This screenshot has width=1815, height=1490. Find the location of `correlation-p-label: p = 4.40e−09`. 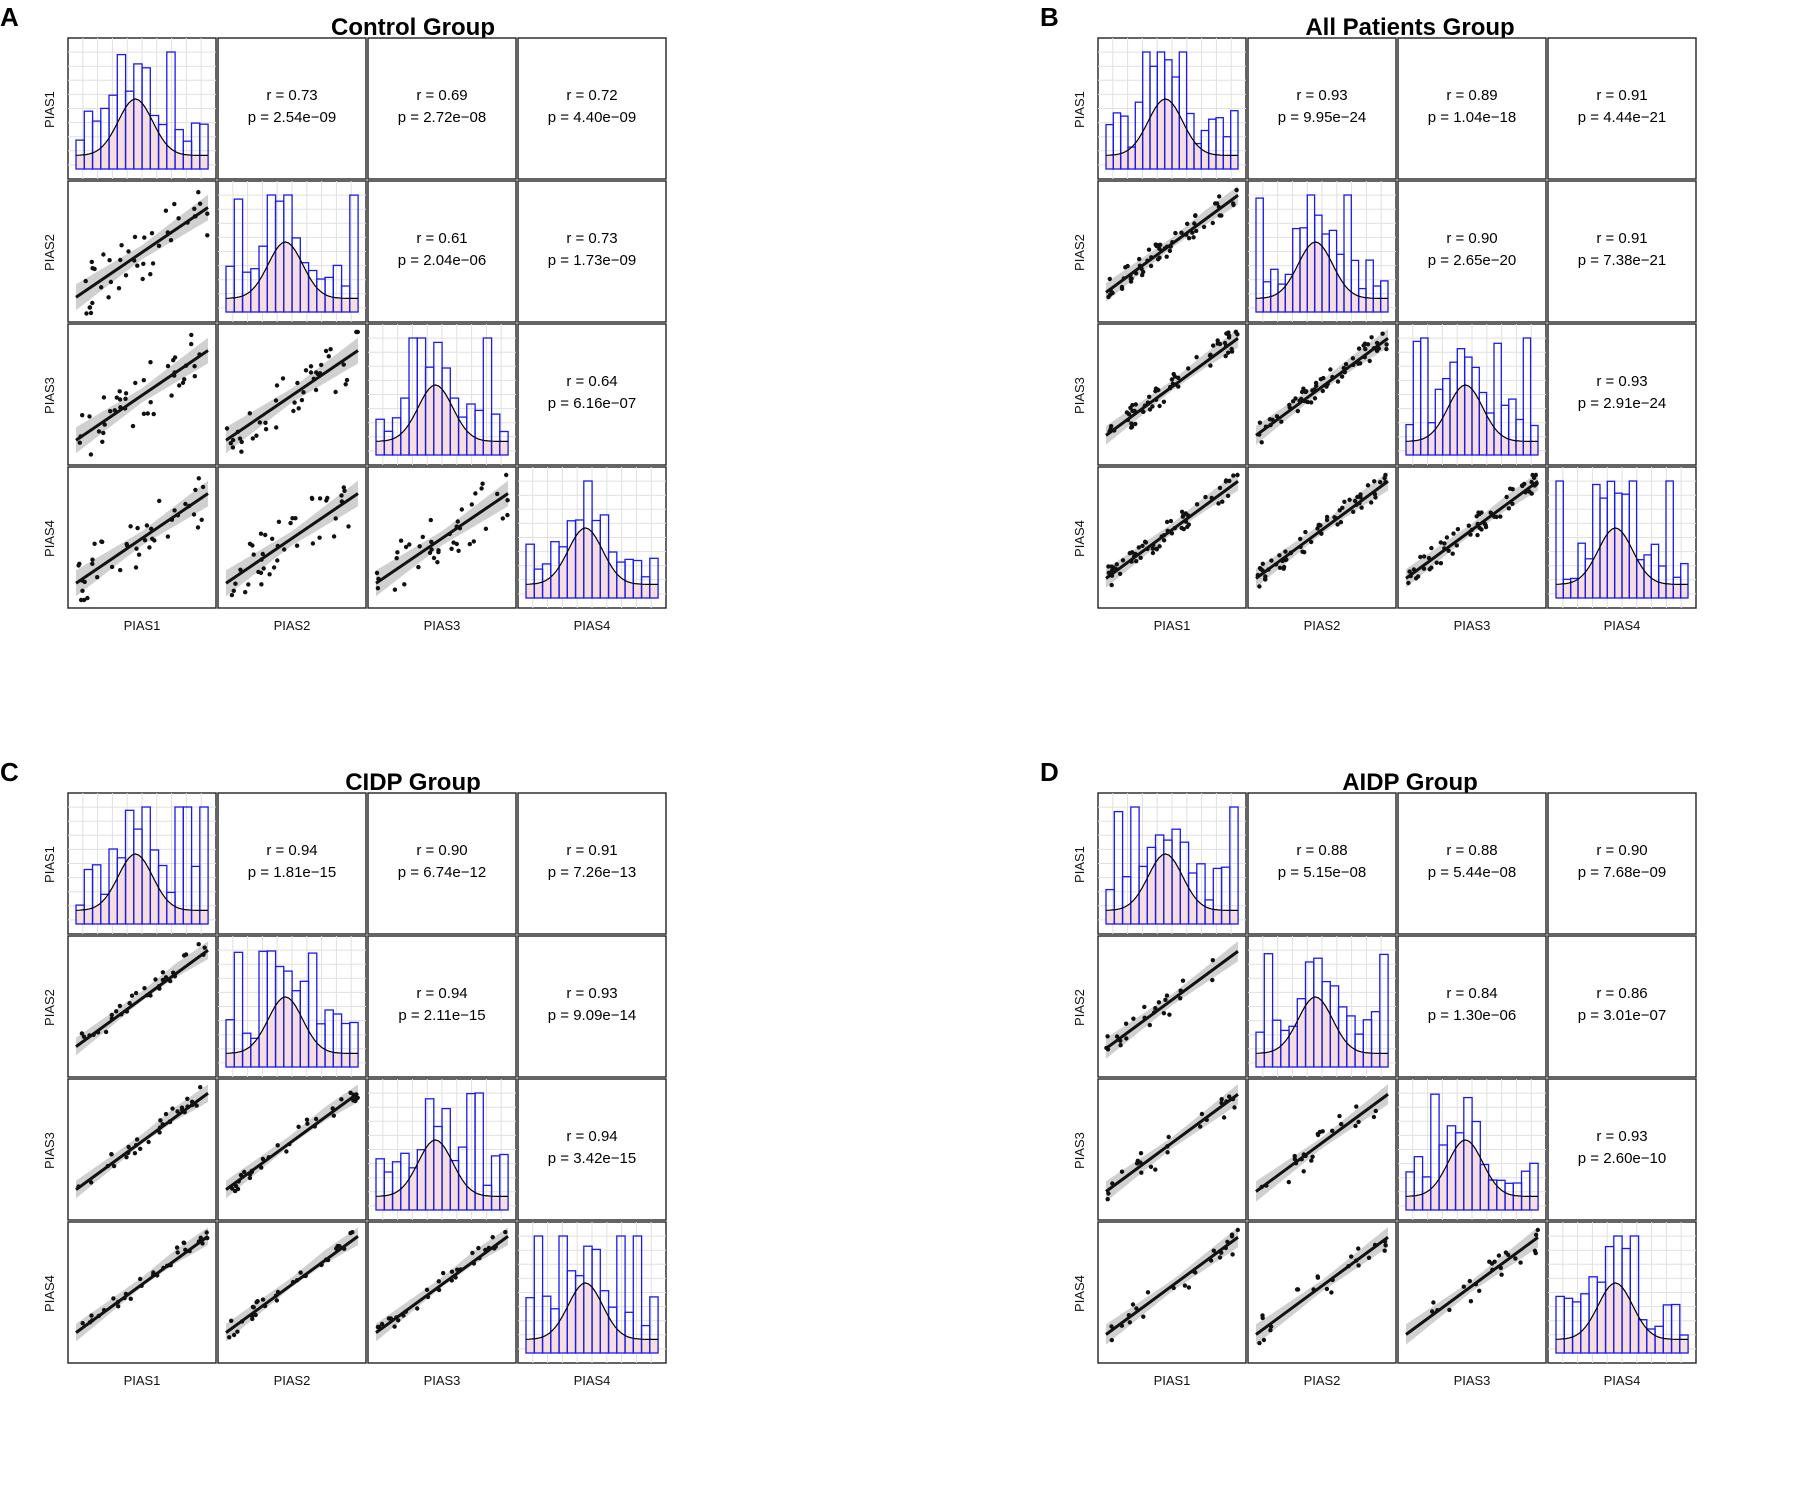

correlation-p-label: p = 4.40e−09 is located at coordinates (592, 117).